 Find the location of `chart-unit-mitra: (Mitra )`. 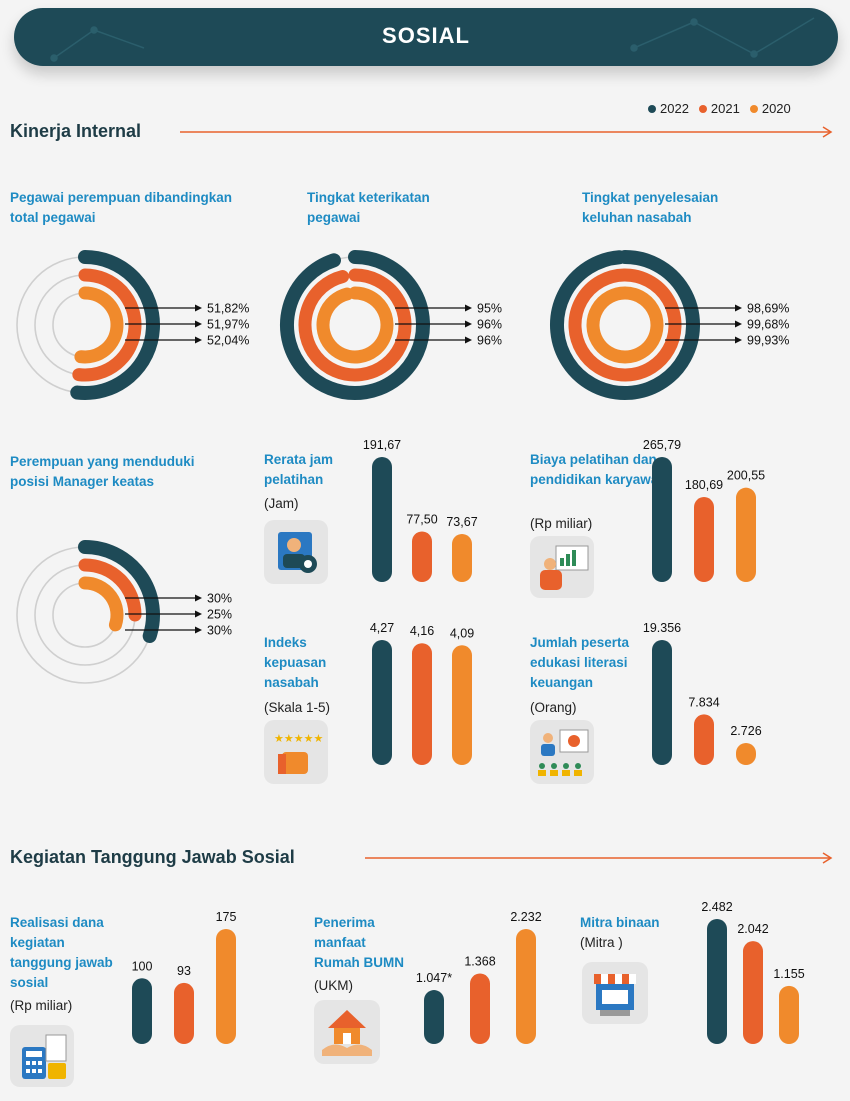

chart-unit-mitra: (Mitra ) is located at coordinates (601, 942).